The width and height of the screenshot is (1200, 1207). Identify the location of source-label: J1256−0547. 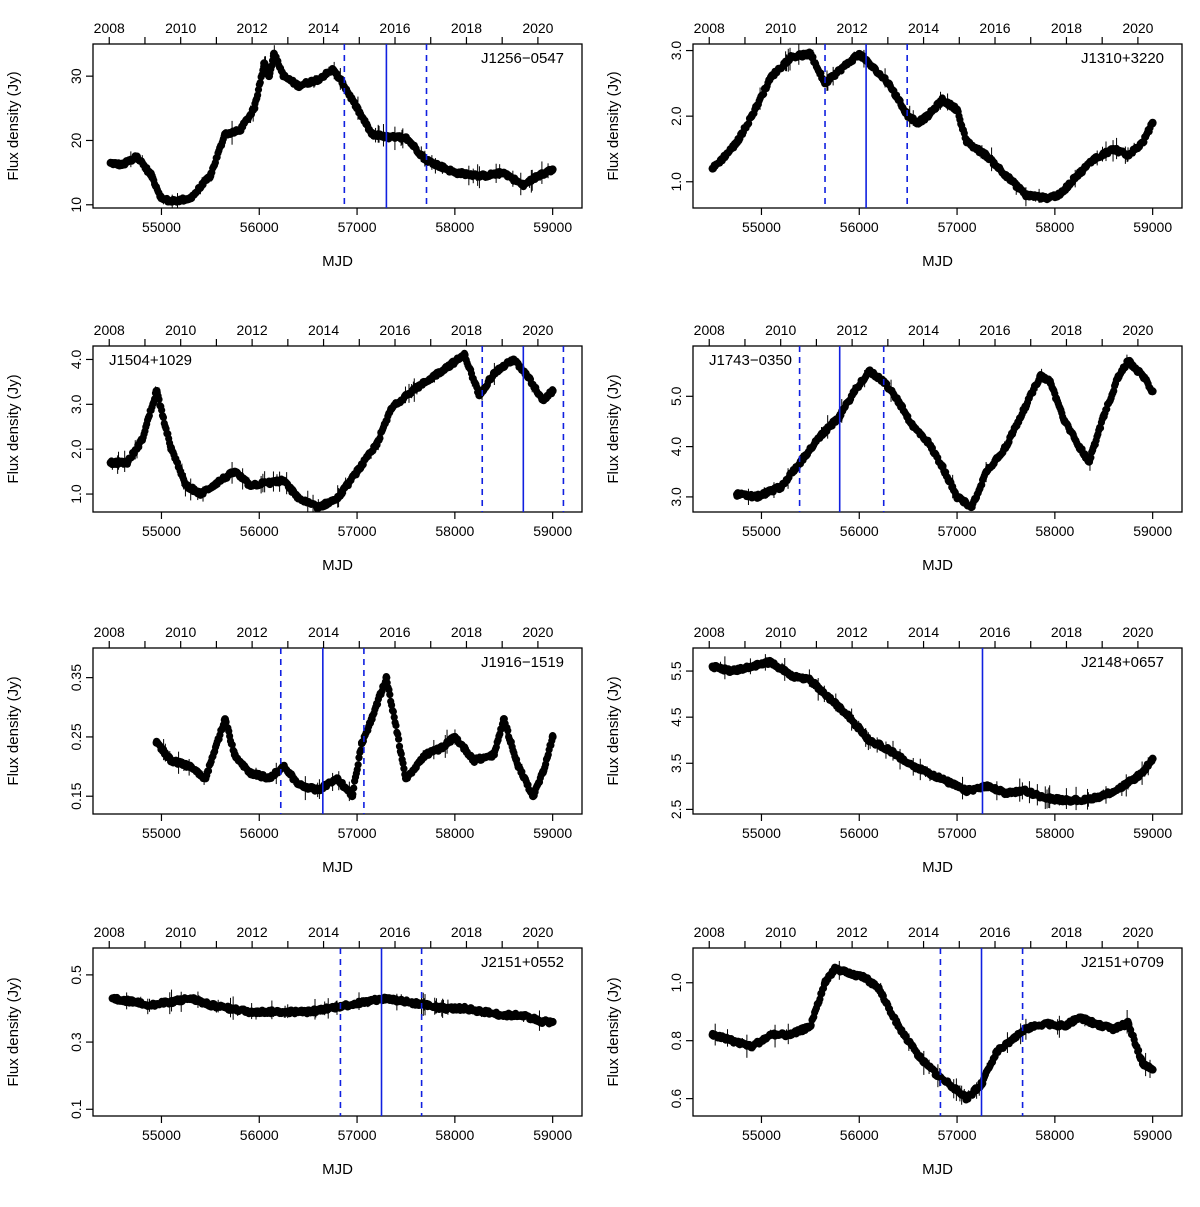
(522, 58).